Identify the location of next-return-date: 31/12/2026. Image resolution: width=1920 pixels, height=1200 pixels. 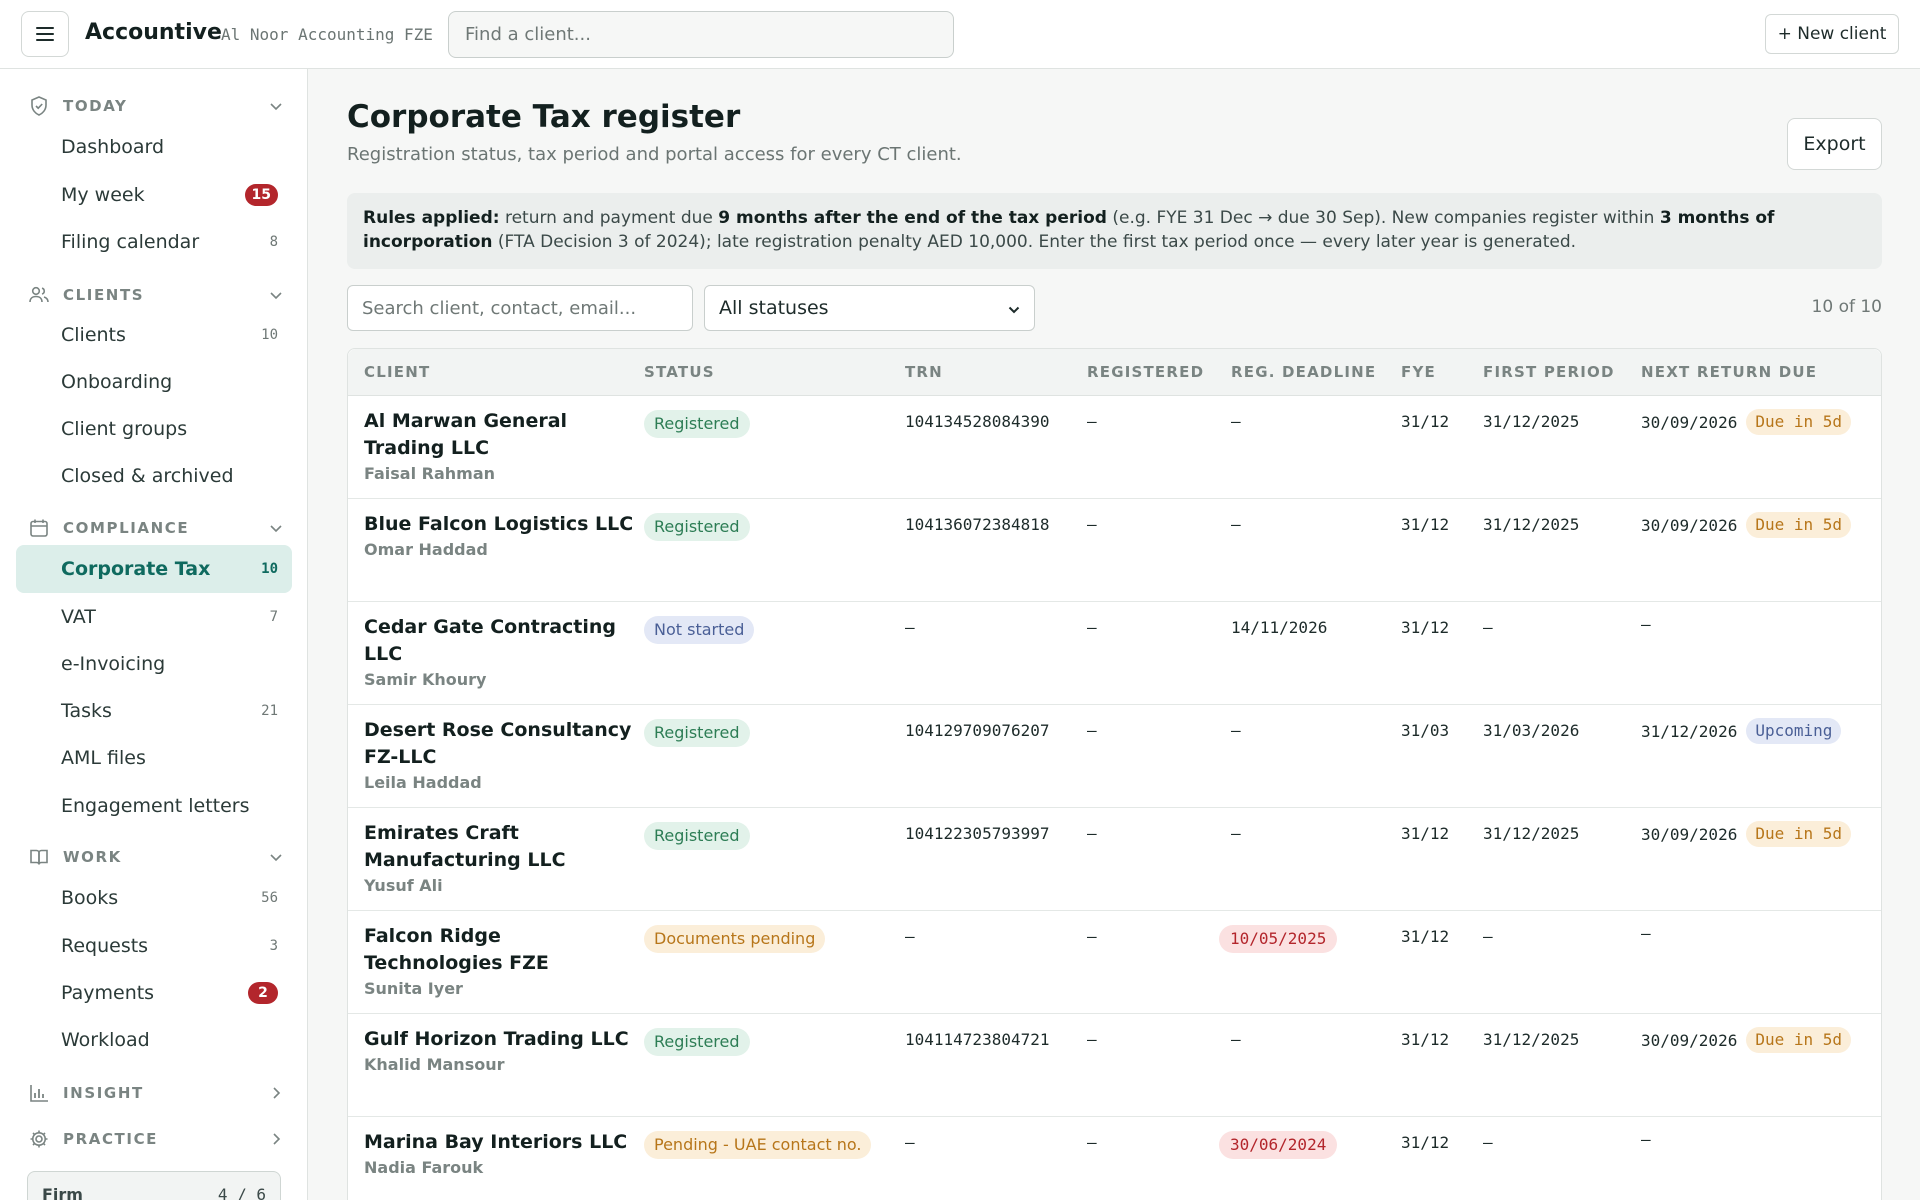
(1689, 731).